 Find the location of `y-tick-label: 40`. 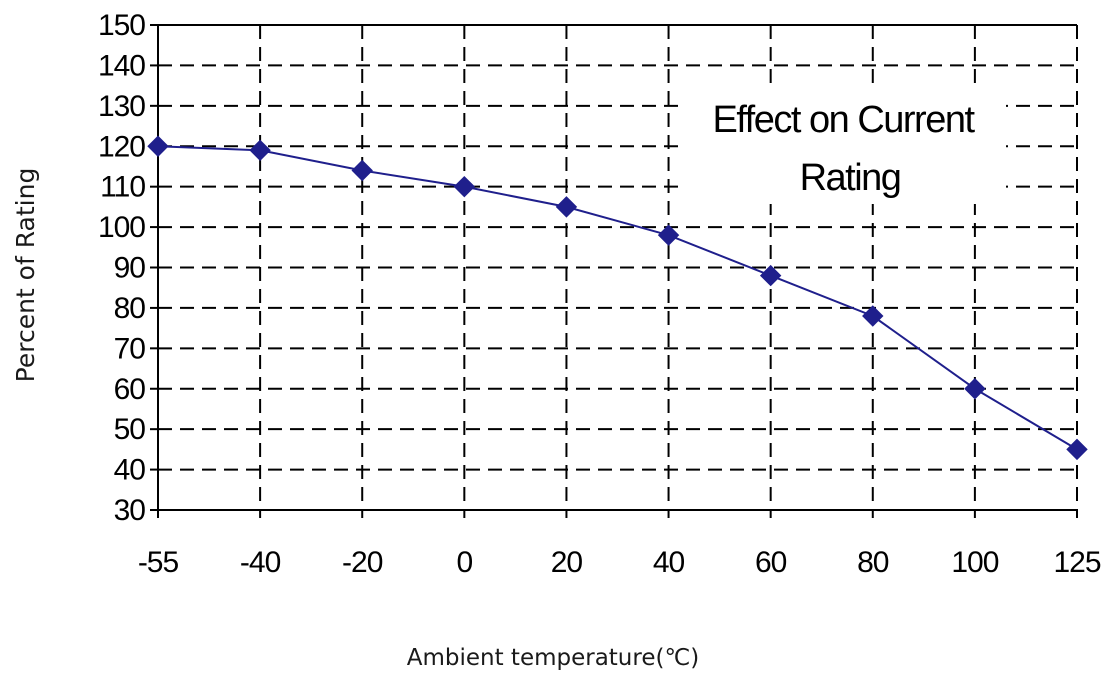

y-tick-label: 40 is located at coordinates (130, 470).